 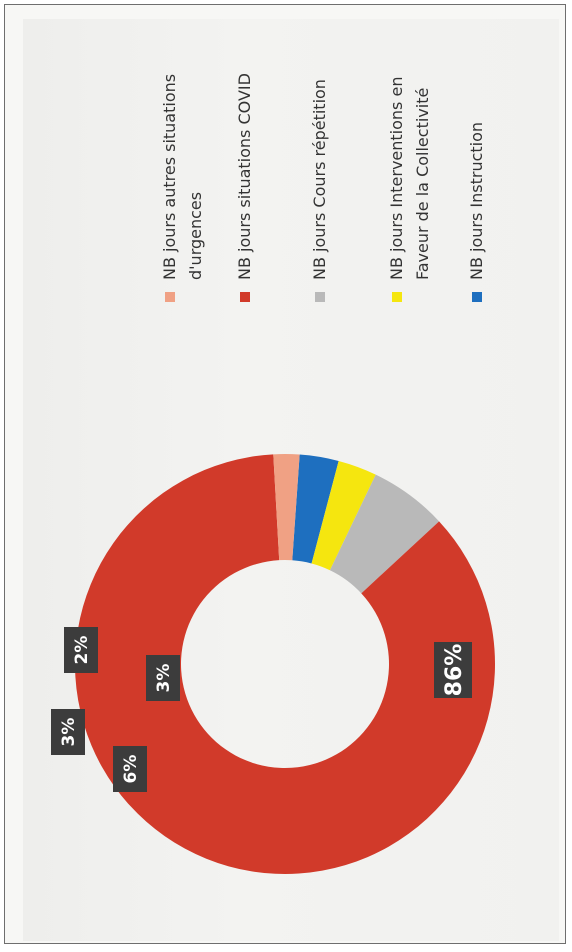 I want to click on legend-item-nb-jours-instruction: NB jours Instruction, so click(x=476, y=212).